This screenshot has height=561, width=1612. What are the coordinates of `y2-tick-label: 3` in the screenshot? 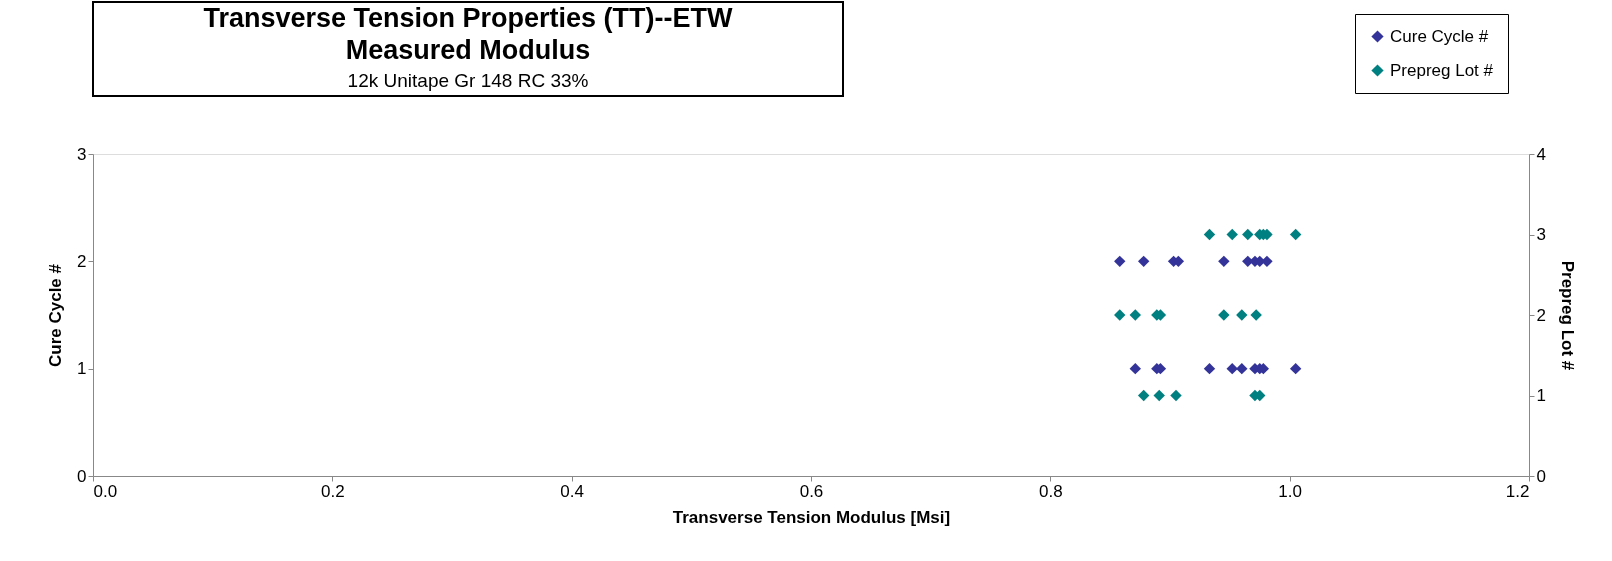 It's located at (1541, 234).